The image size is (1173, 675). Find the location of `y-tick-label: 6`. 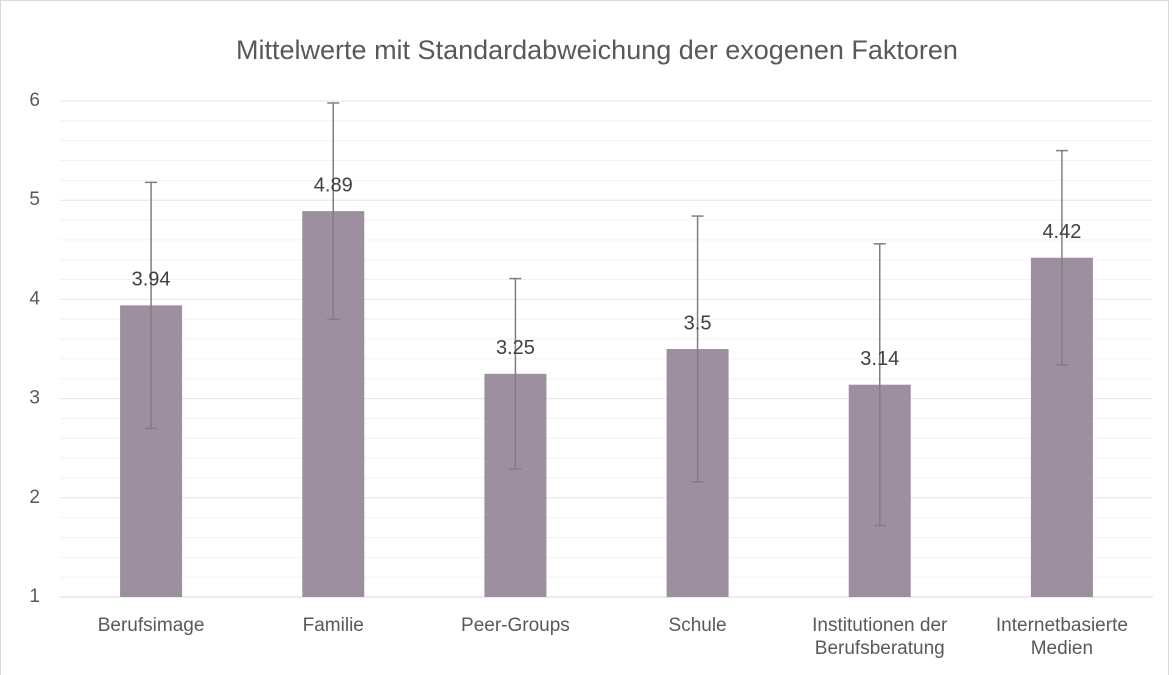

y-tick-label: 6 is located at coordinates (34, 100).